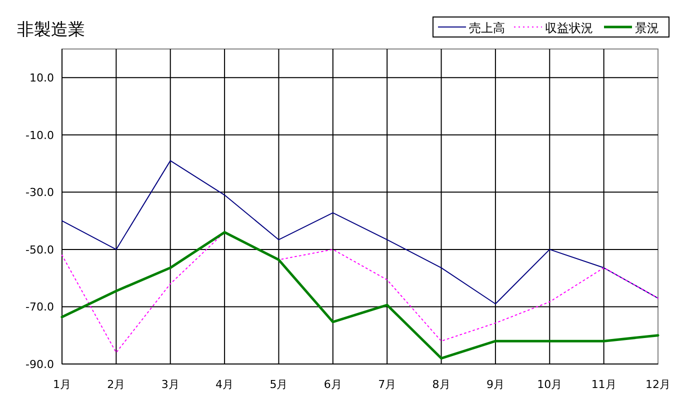  What do you see at coordinates (40, 249) in the screenshot?
I see `y-tick-label: -50.0` at bounding box center [40, 249].